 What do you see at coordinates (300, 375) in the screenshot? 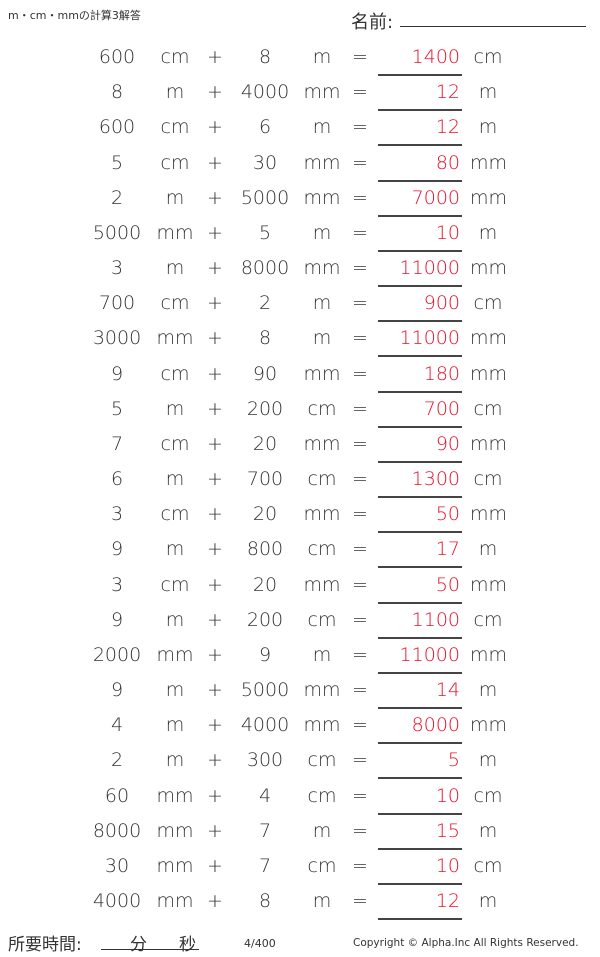
I see `problem-row: 9 cm +90 mm = 180 mm` at bounding box center [300, 375].